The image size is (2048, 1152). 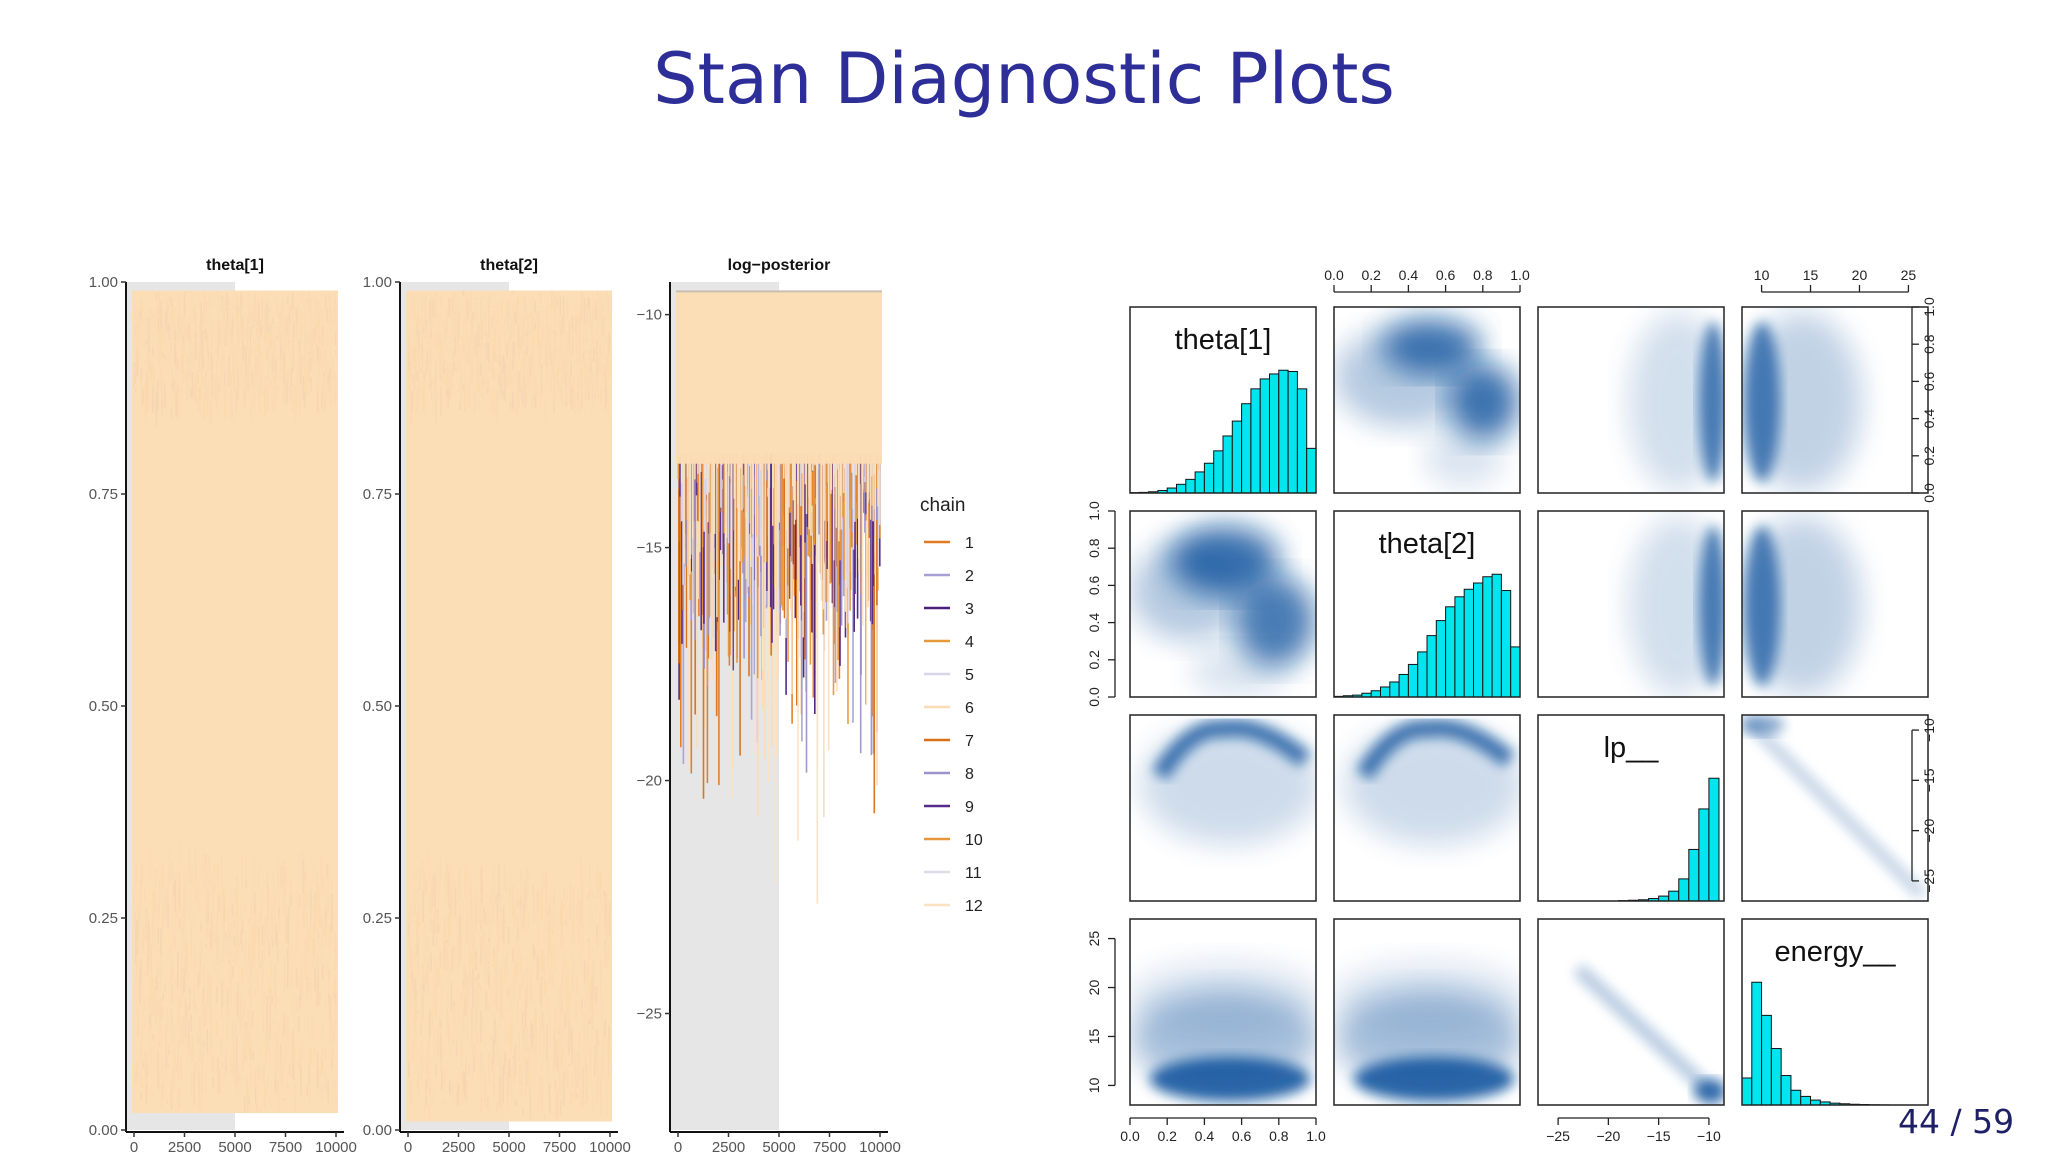 I want to click on y-tick-label: 0.75, so click(x=377, y=494).